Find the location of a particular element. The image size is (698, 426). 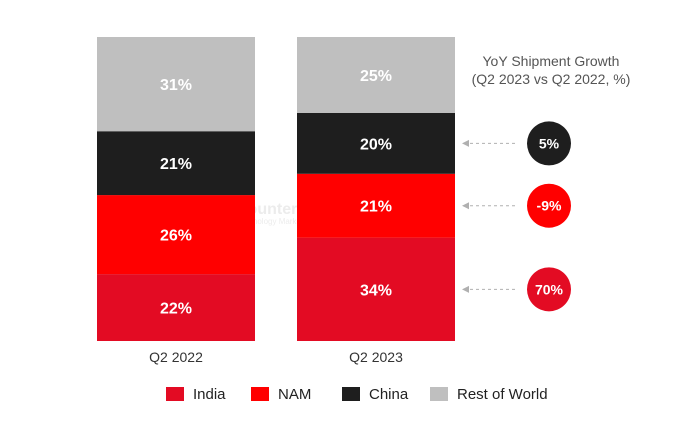

legend-label-china: China is located at coordinates (389, 394).